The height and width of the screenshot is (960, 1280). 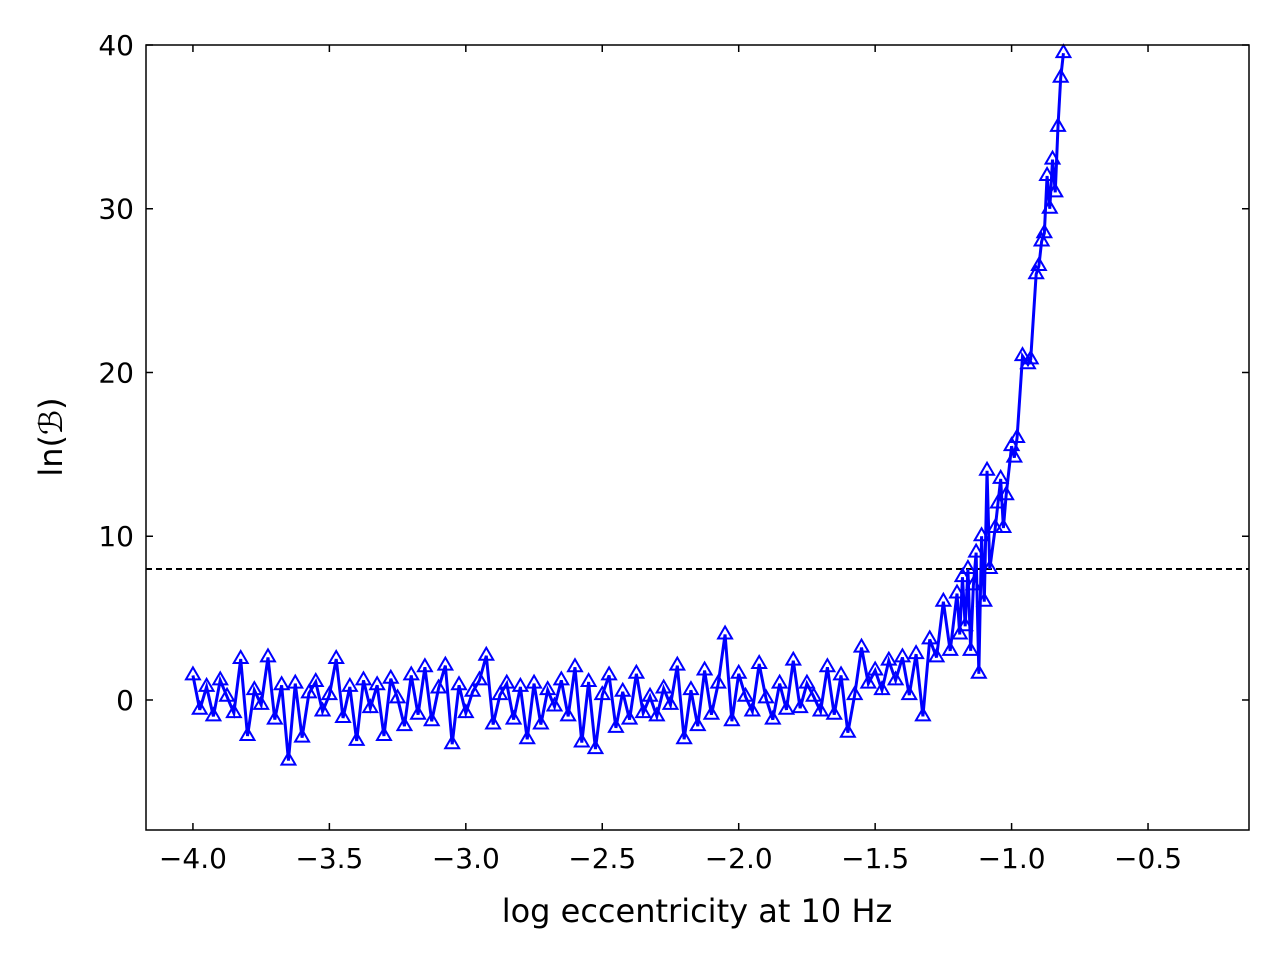 I want to click on y-tick-label: 30, so click(x=116, y=209).